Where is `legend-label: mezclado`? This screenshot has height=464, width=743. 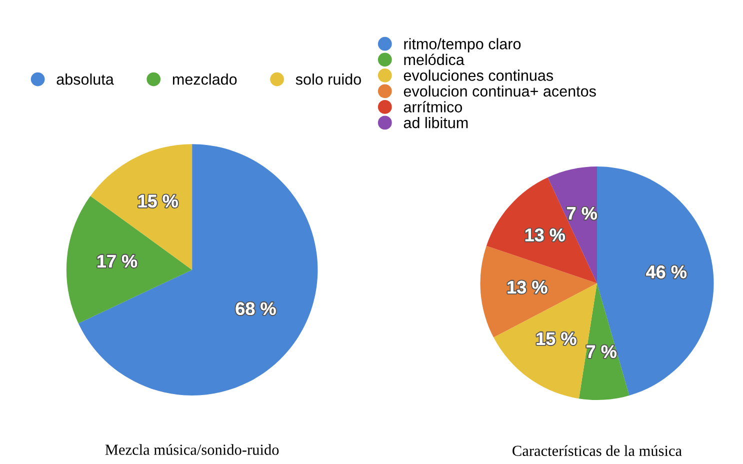 legend-label: mezclado is located at coordinates (204, 79).